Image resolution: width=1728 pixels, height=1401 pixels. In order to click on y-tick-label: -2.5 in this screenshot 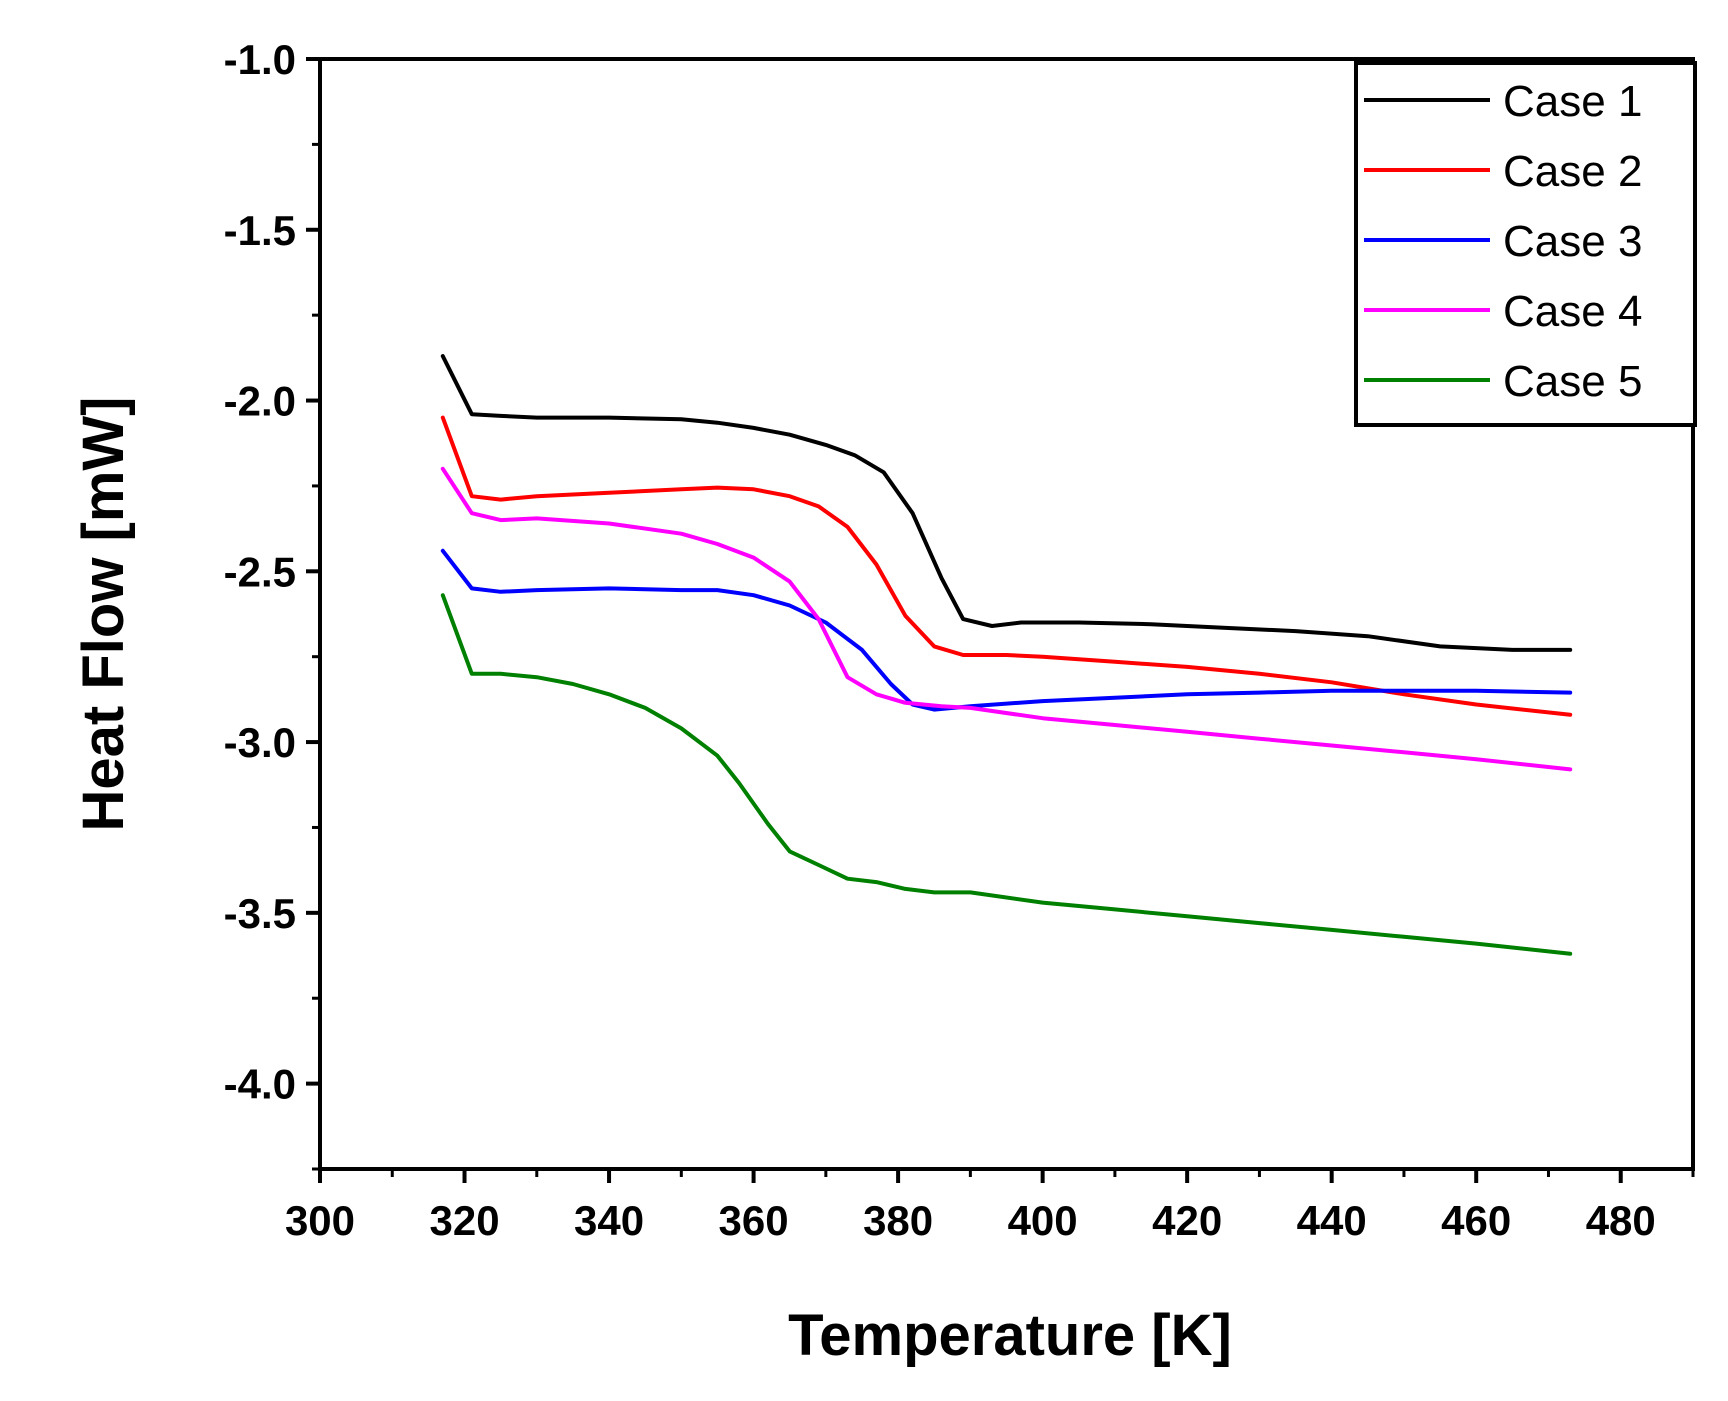, I will do `click(260, 571)`.